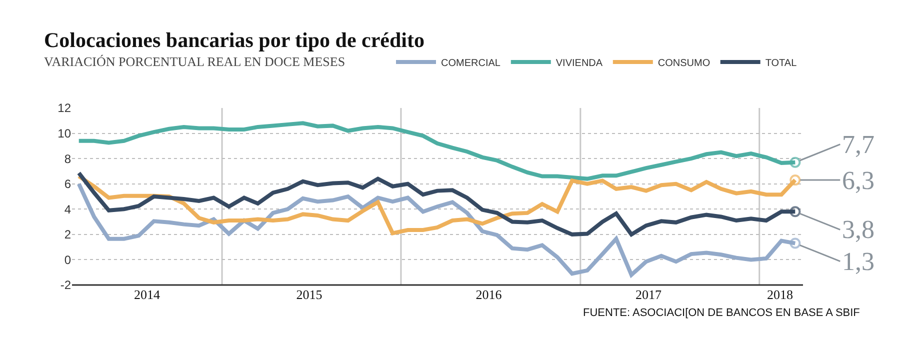  Describe the element at coordinates (858, 261) in the screenshot. I see `data-label: 1,3` at that location.